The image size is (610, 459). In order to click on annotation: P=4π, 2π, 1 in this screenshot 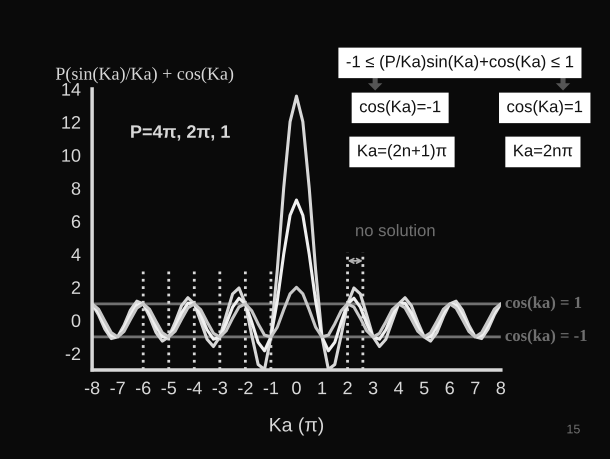, I will do `click(180, 133)`.